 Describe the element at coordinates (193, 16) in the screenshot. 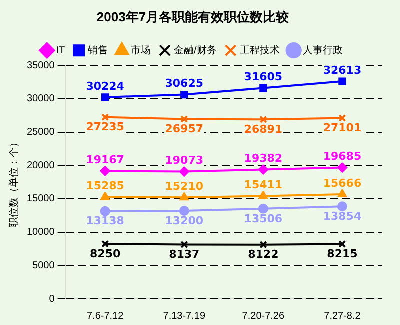

I see `chart-title: 2003年7月各职能有效职位数比较` at that location.